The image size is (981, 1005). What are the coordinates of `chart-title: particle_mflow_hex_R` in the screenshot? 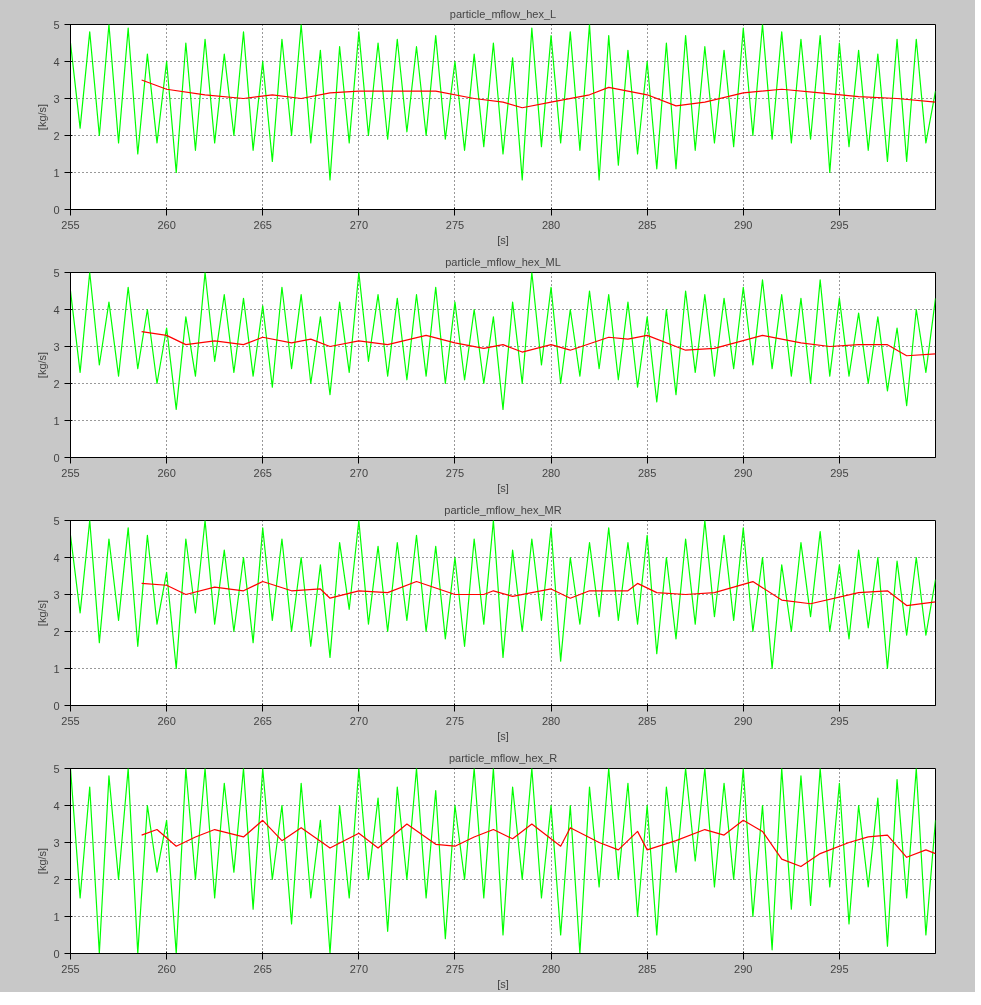 It's located at (503, 757).